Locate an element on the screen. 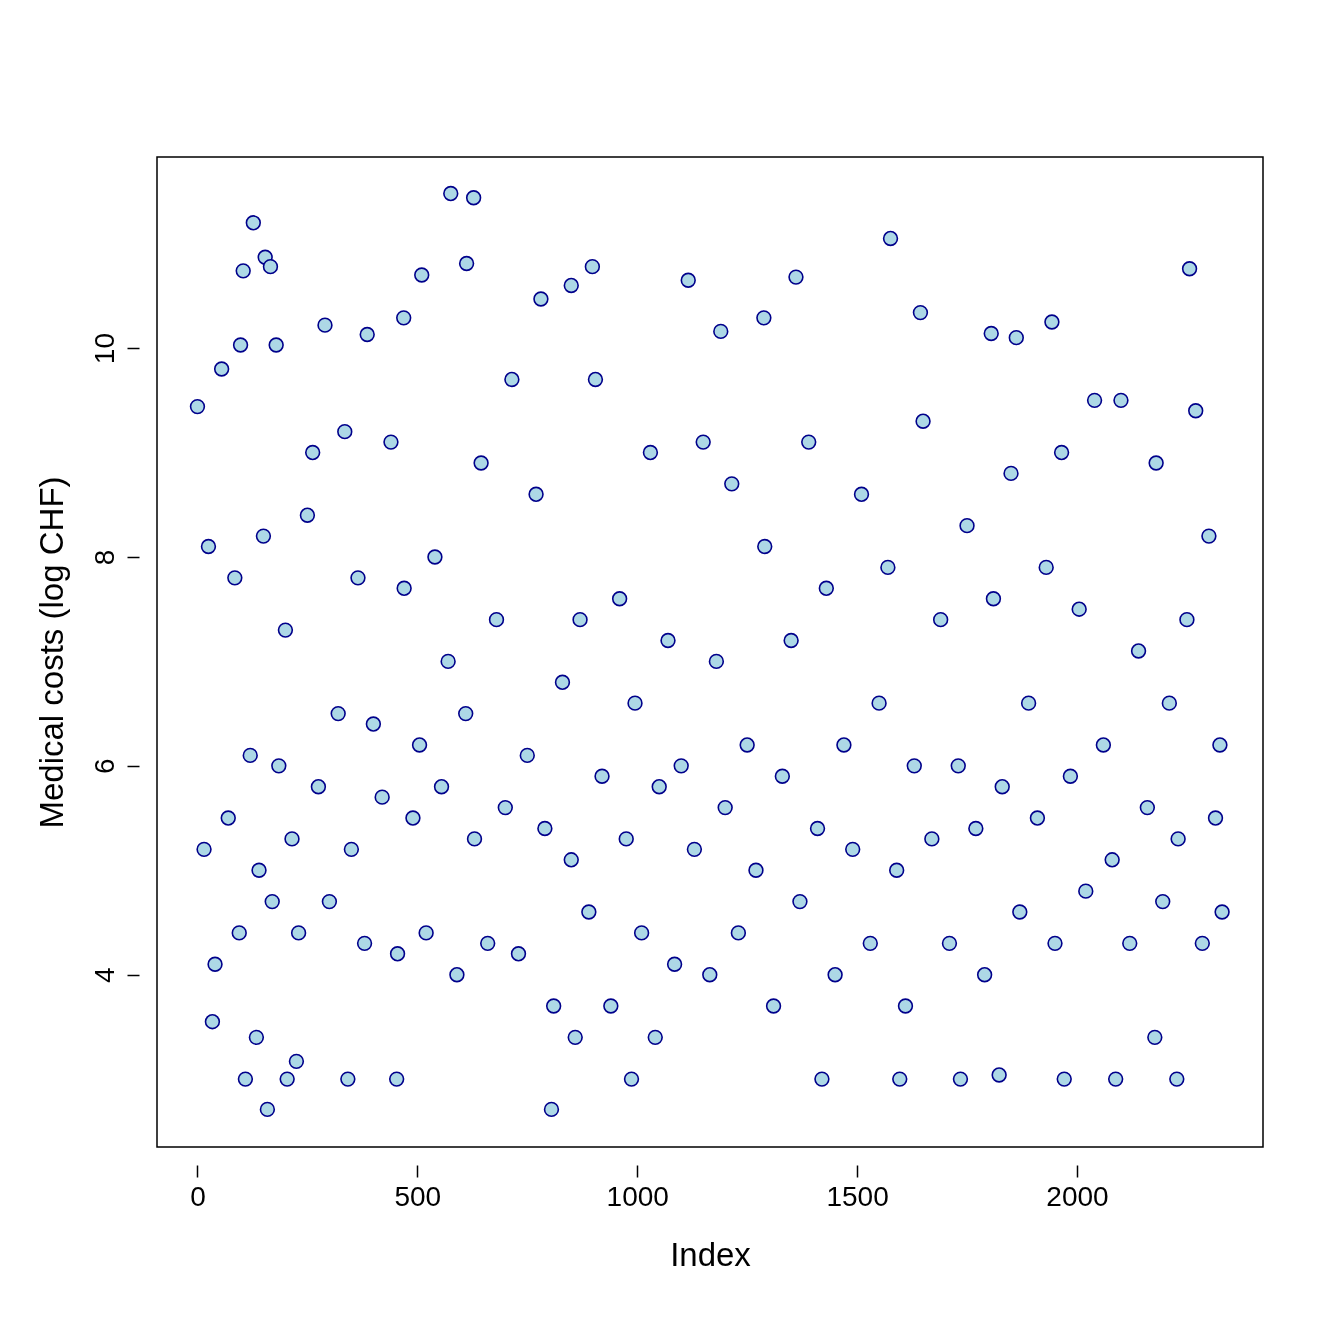 This screenshot has height=1344, width=1344. x-axis-title: Index is located at coordinates (711, 1254).